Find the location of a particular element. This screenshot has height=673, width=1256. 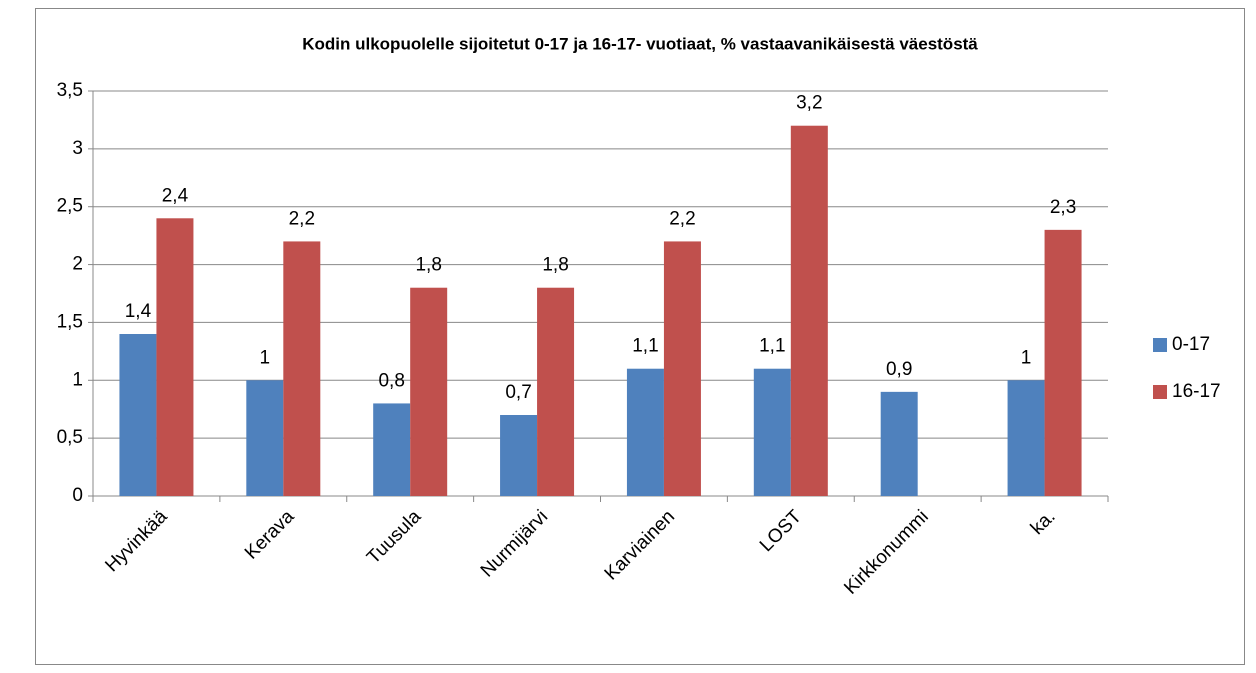

y-tick-label: 3,5 is located at coordinates (70, 90).